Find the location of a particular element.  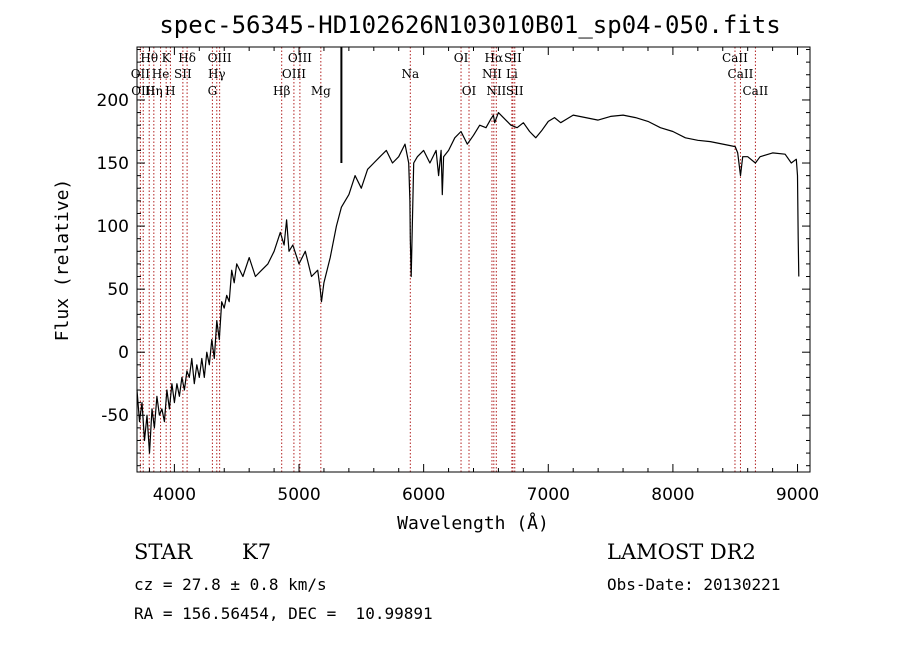

y-tick-label-2: 50 is located at coordinates (118, 290).